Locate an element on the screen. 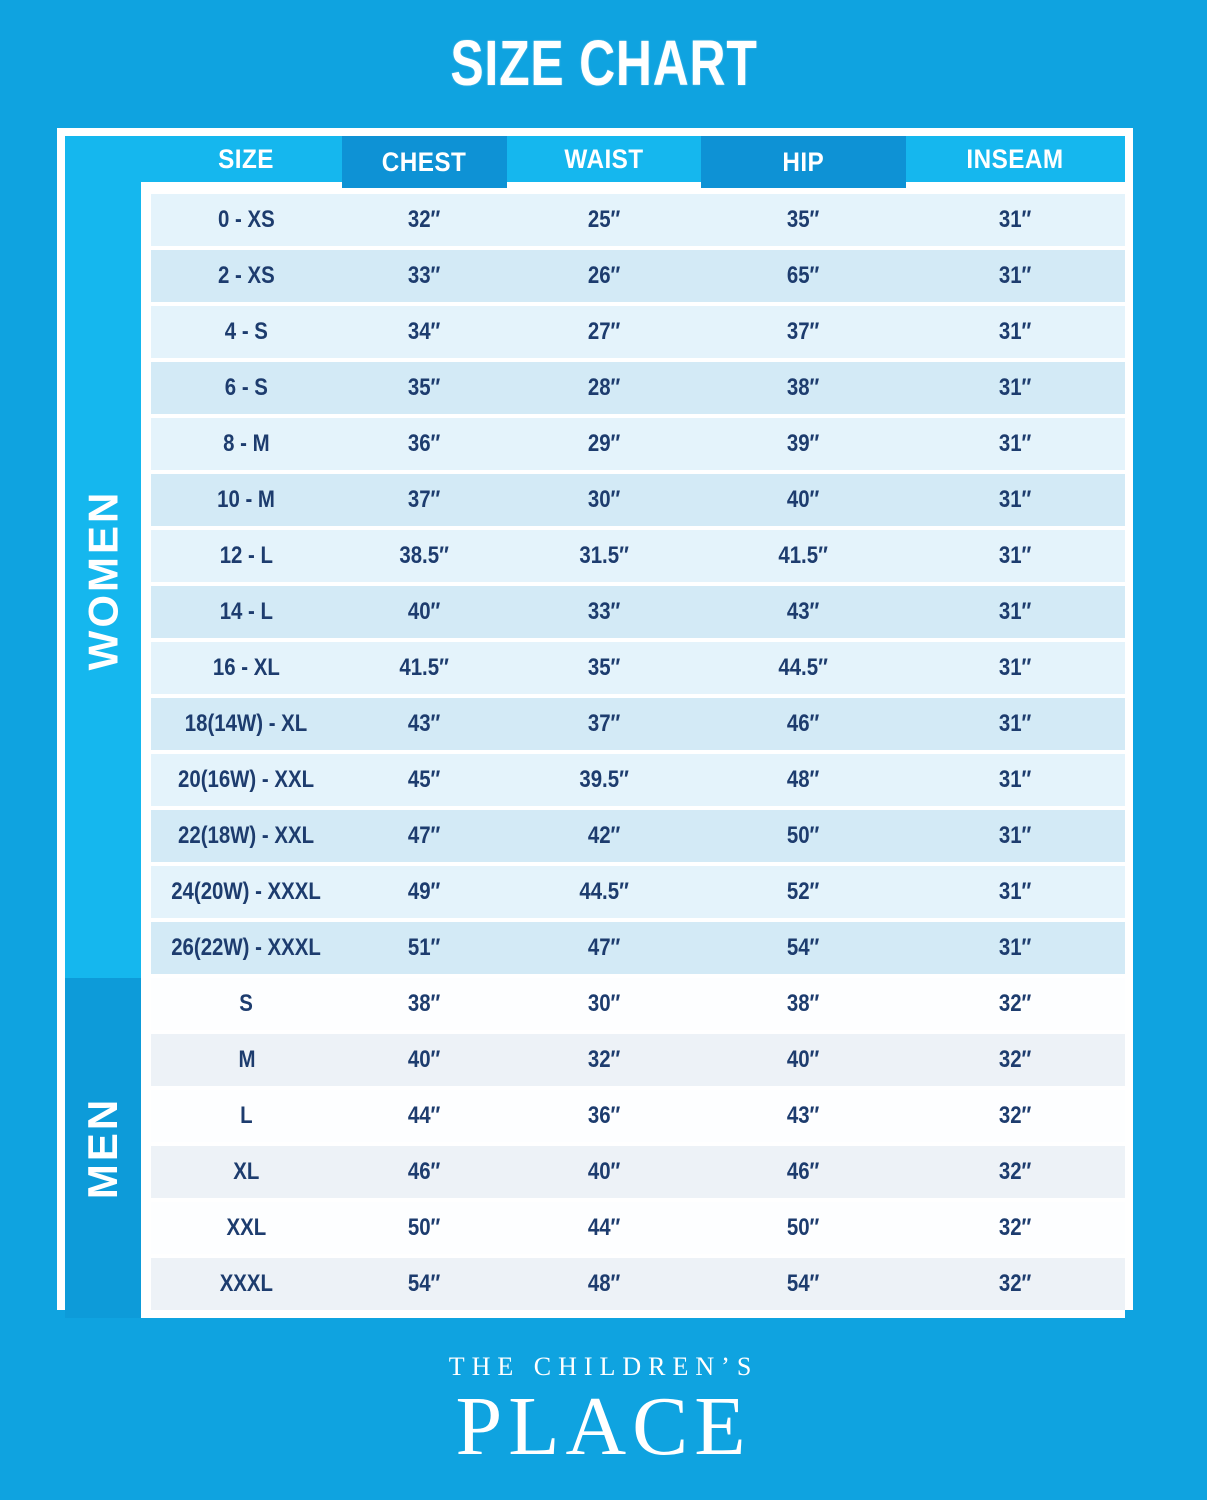 The width and height of the screenshot is (1207, 1500). cell-value: 50″ is located at coordinates (803, 835).